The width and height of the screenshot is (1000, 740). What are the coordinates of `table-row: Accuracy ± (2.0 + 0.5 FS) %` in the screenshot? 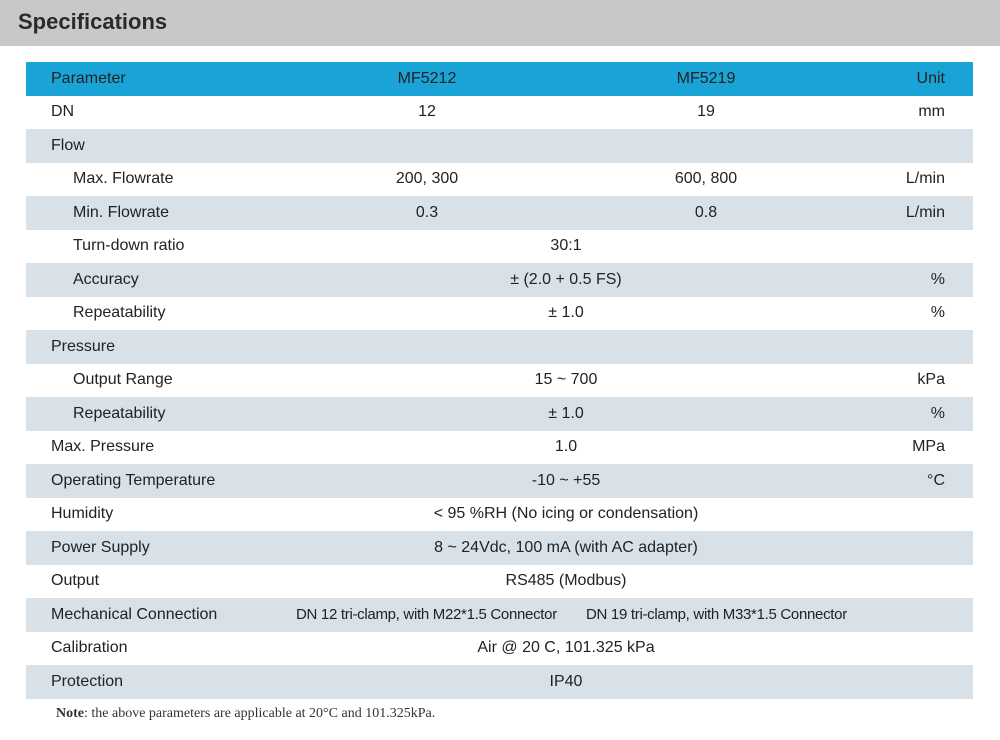 It's located at (499, 280).